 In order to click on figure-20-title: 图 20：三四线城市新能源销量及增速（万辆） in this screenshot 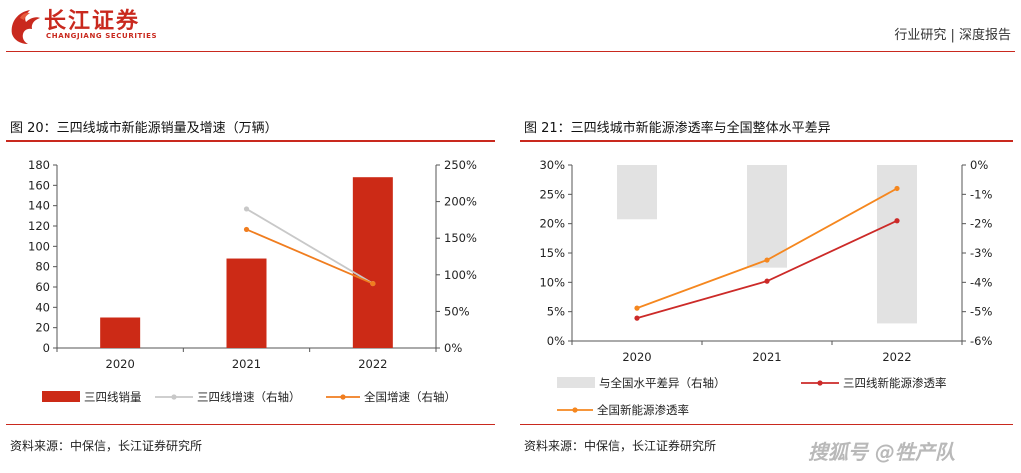, I will do `click(144, 128)`.